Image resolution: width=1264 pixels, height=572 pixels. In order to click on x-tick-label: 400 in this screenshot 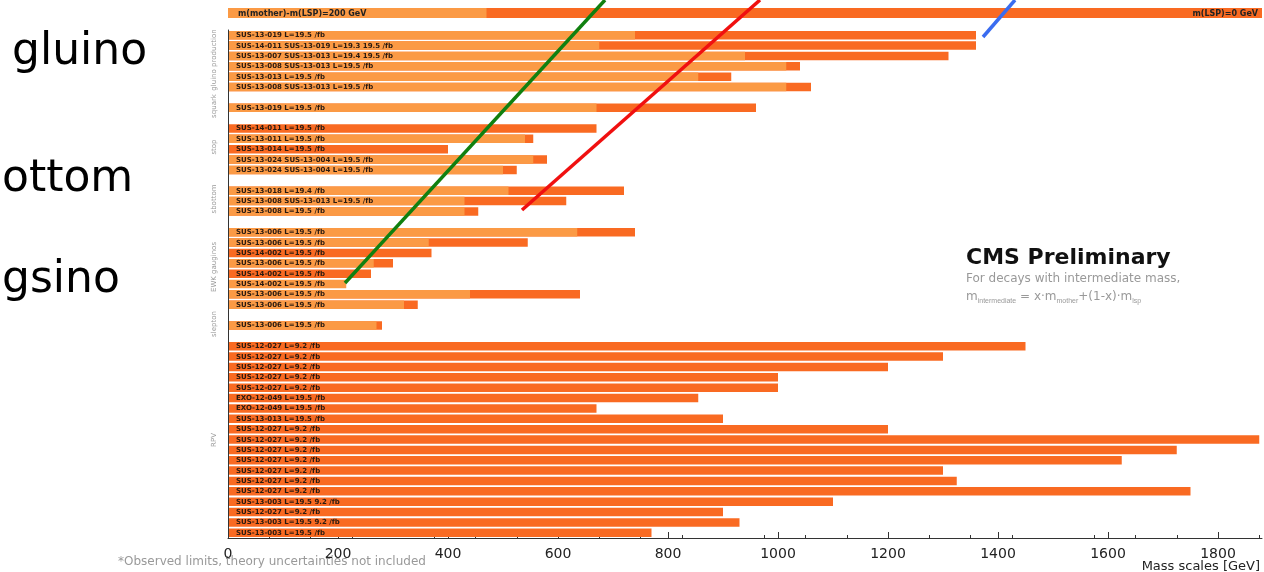, I will do `click(448, 553)`.